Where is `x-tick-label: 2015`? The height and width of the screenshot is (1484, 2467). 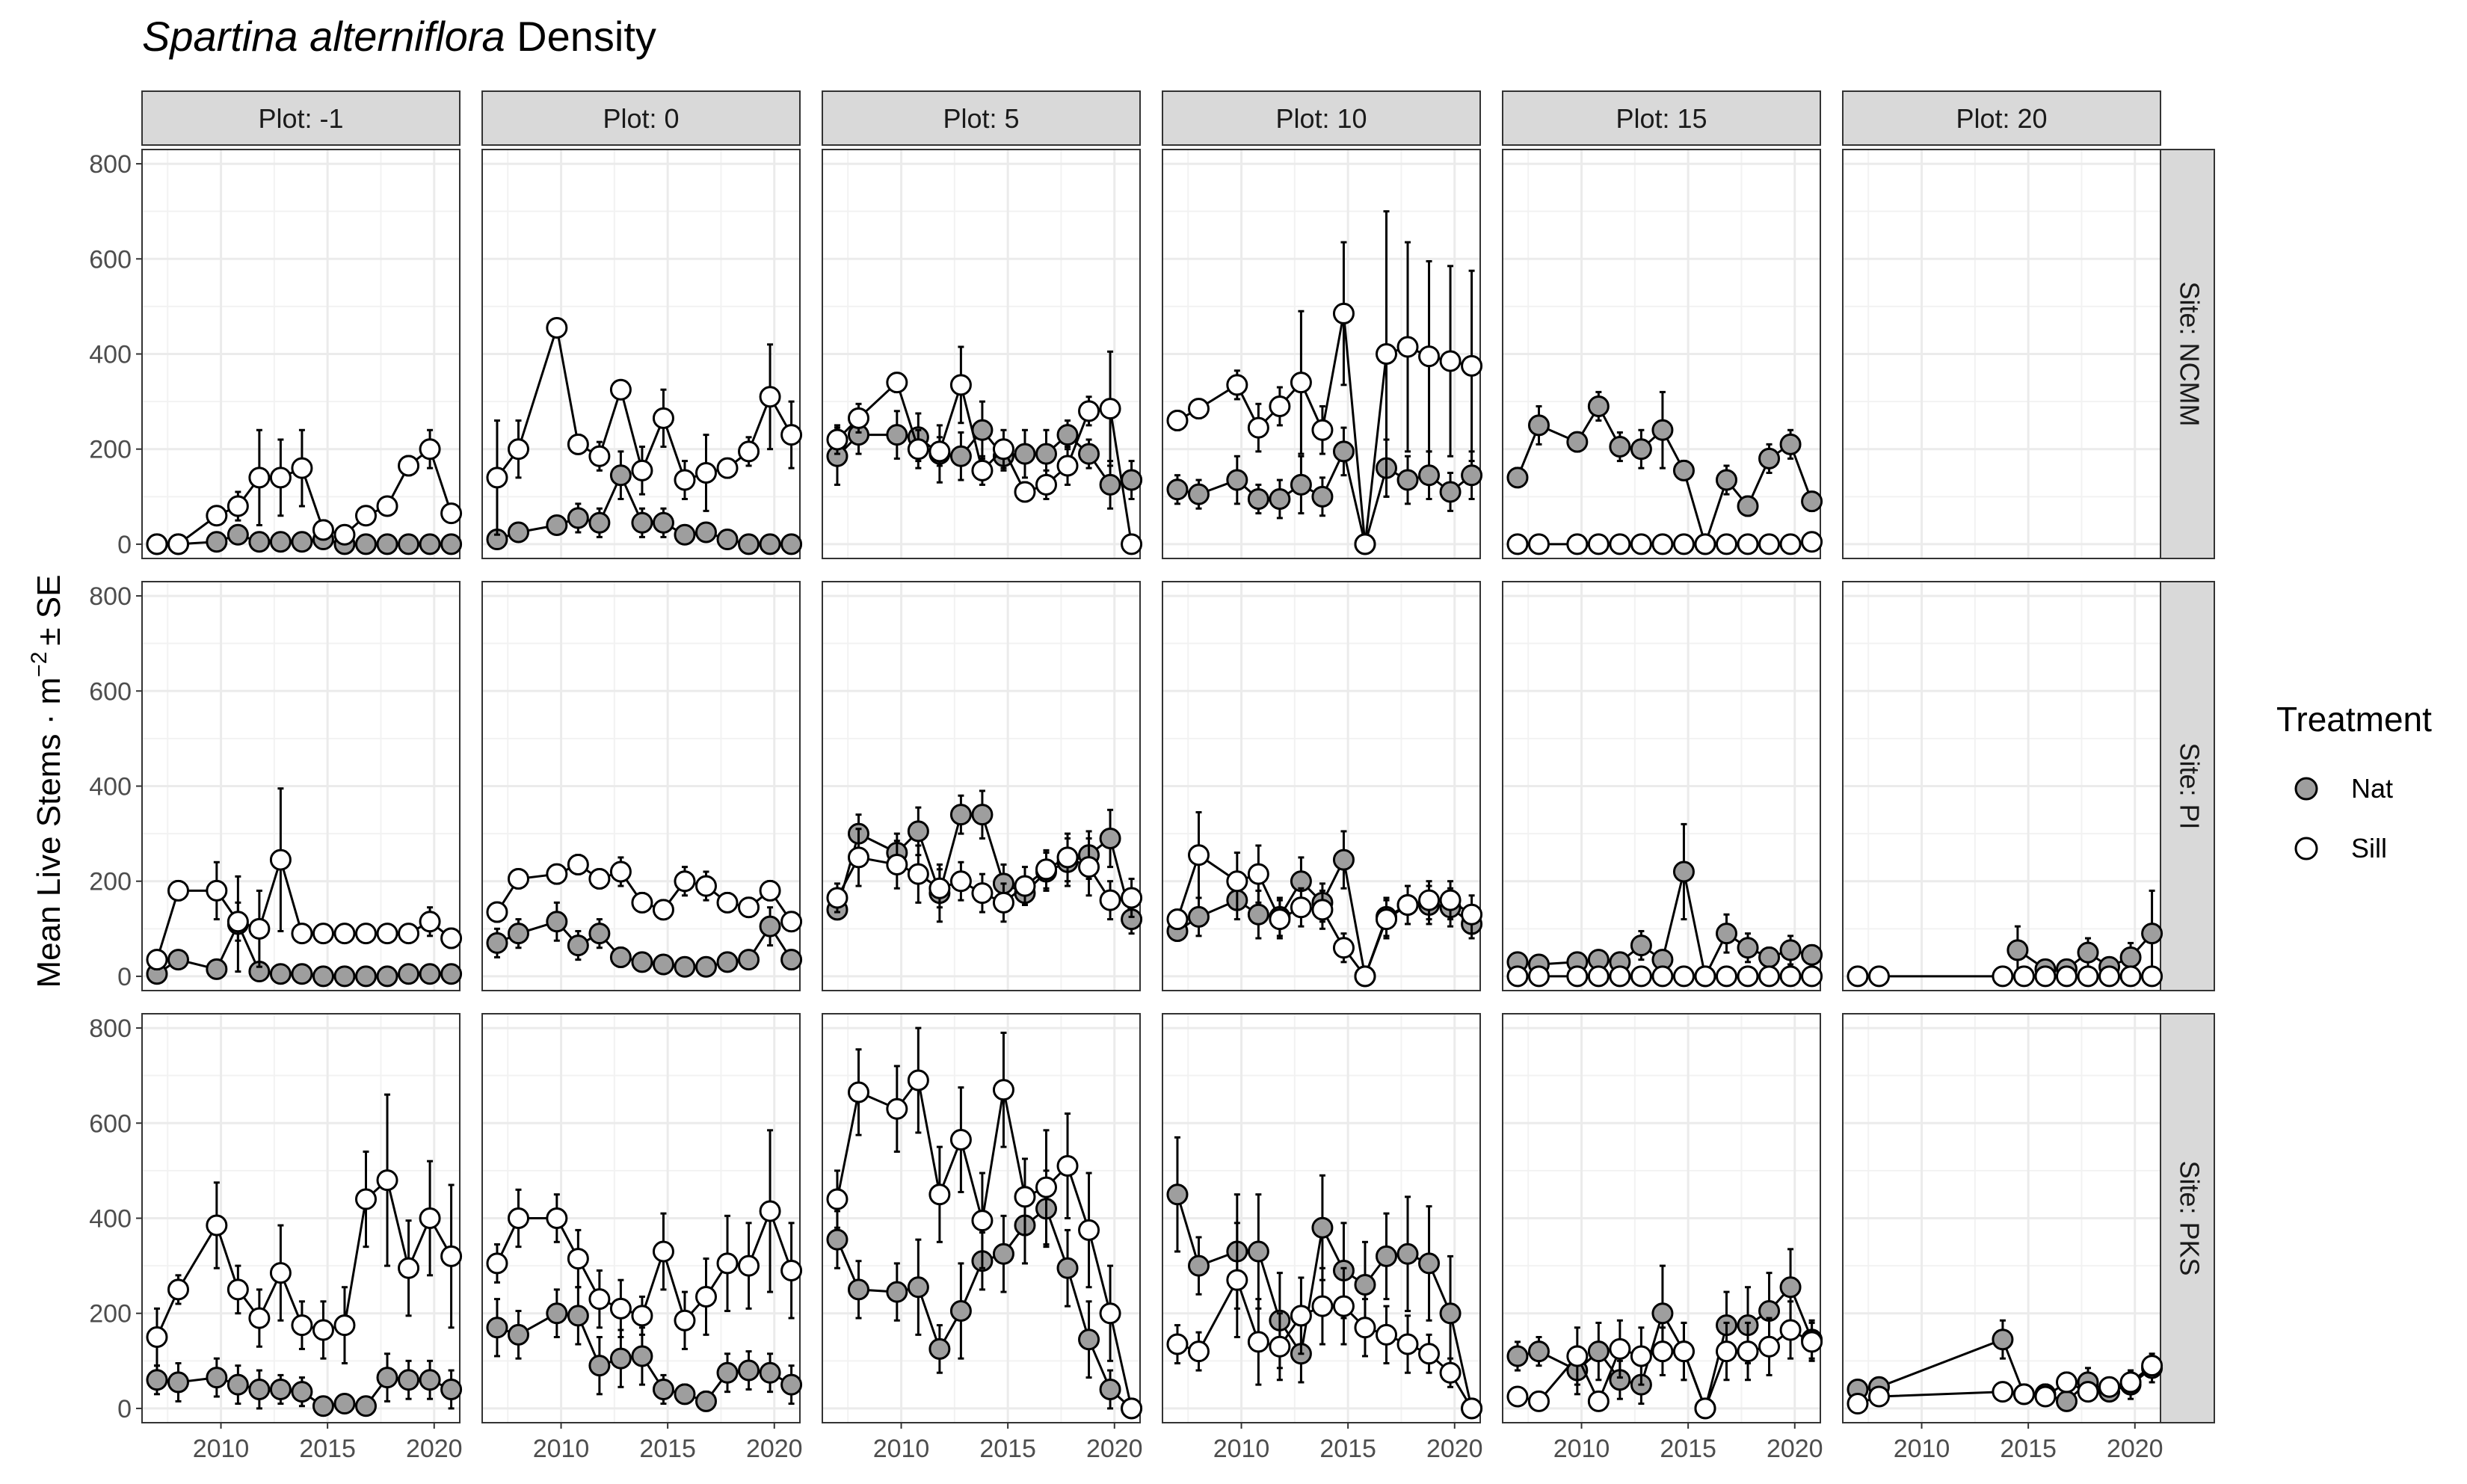 x-tick-label: 2015 is located at coordinates (1688, 1449).